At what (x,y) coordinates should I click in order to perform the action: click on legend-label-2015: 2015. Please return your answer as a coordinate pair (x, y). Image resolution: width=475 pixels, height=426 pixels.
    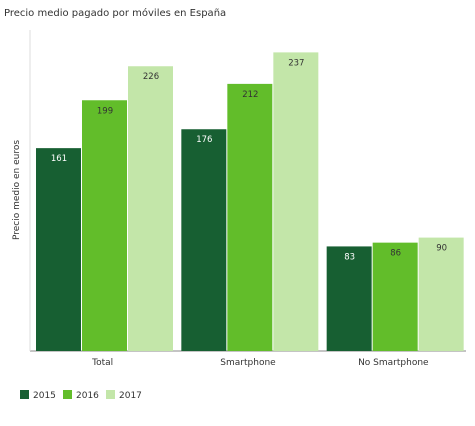
    Looking at the image, I should click on (44, 396).